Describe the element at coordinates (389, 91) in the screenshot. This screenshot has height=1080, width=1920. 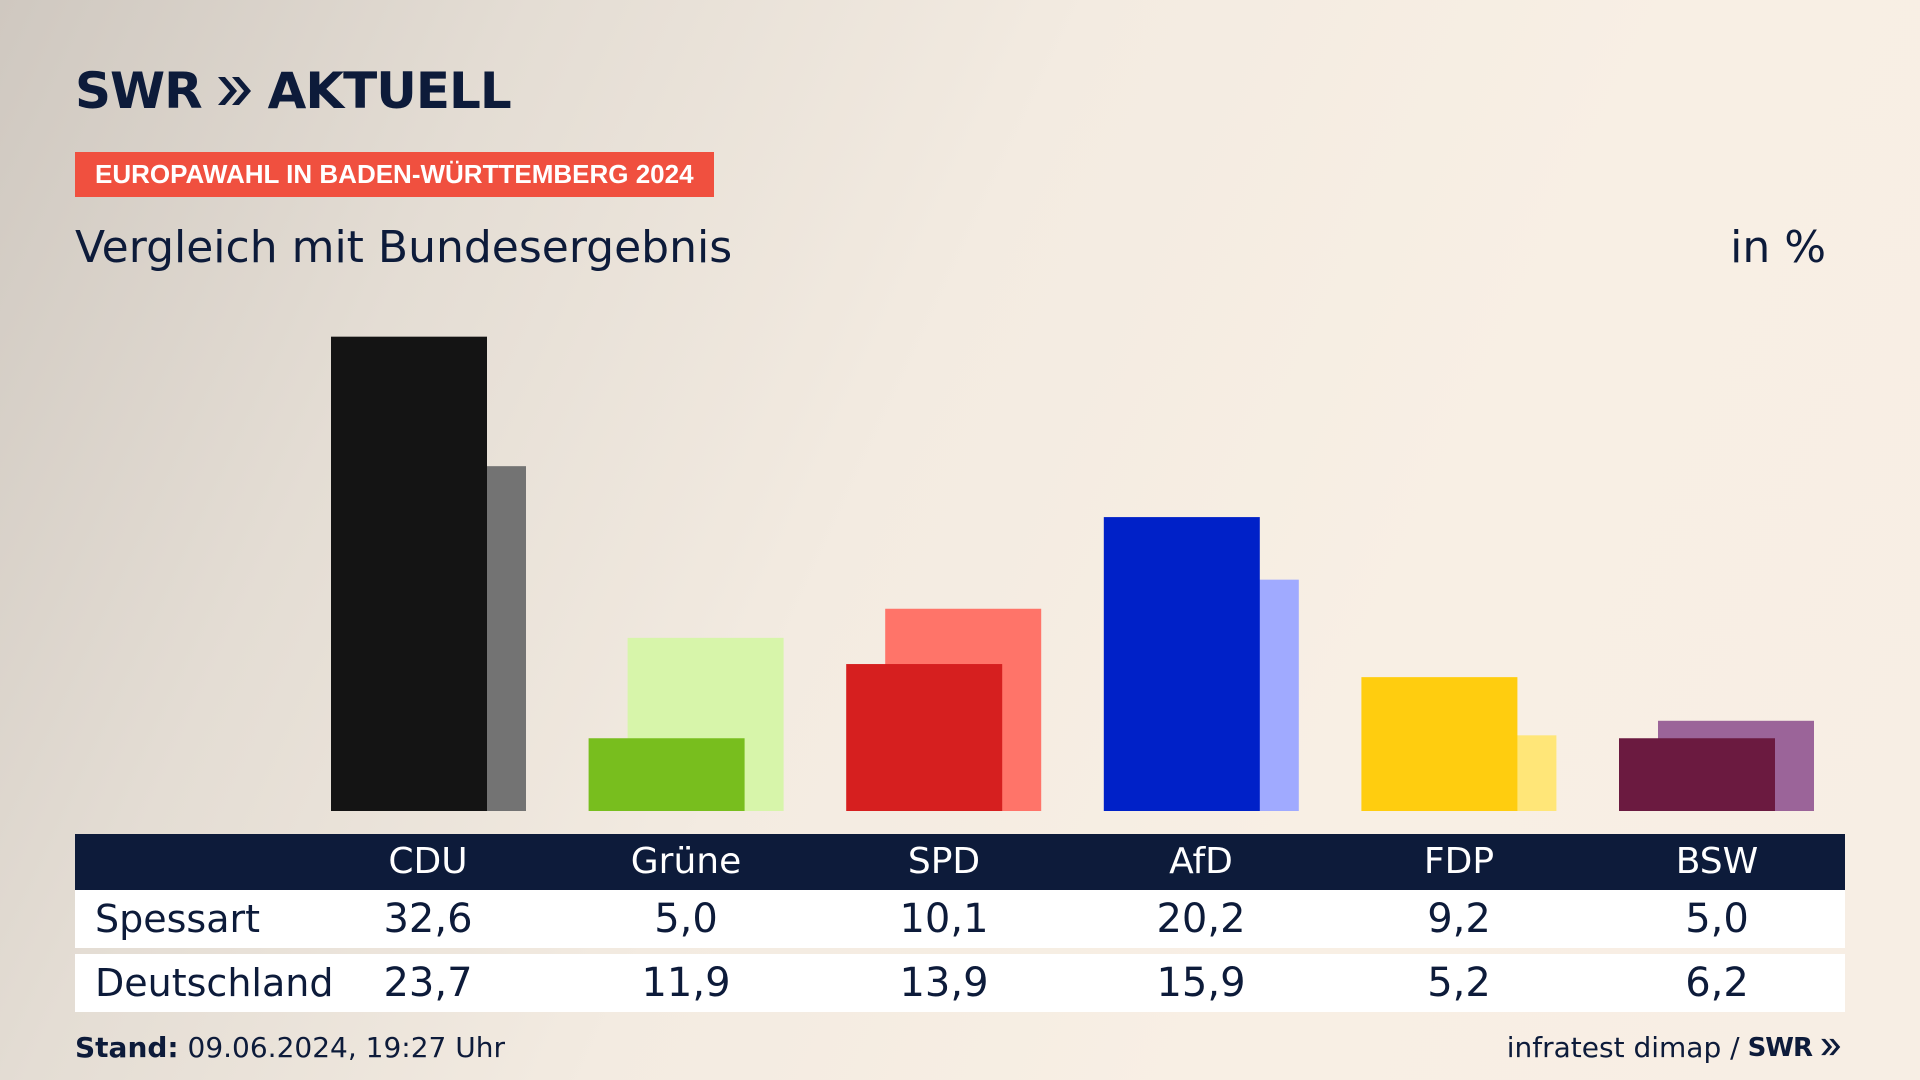
I see `logo-aktuell-text: AKTUELL` at that location.